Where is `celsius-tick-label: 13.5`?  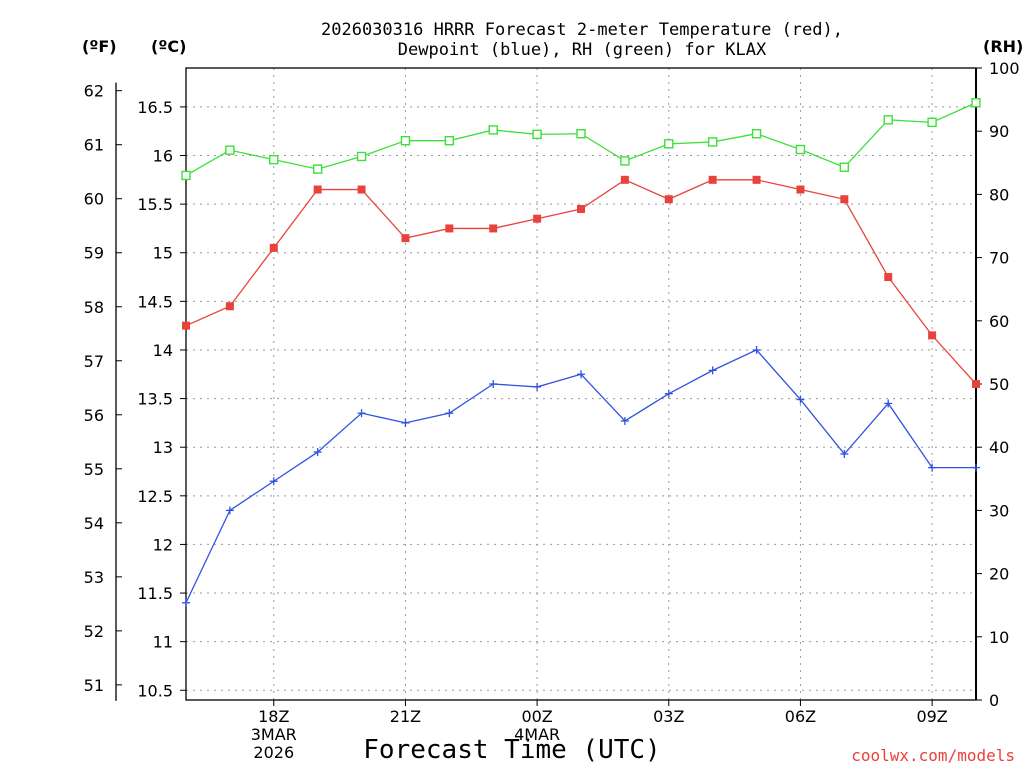 celsius-tick-label: 13.5 is located at coordinates (155, 399).